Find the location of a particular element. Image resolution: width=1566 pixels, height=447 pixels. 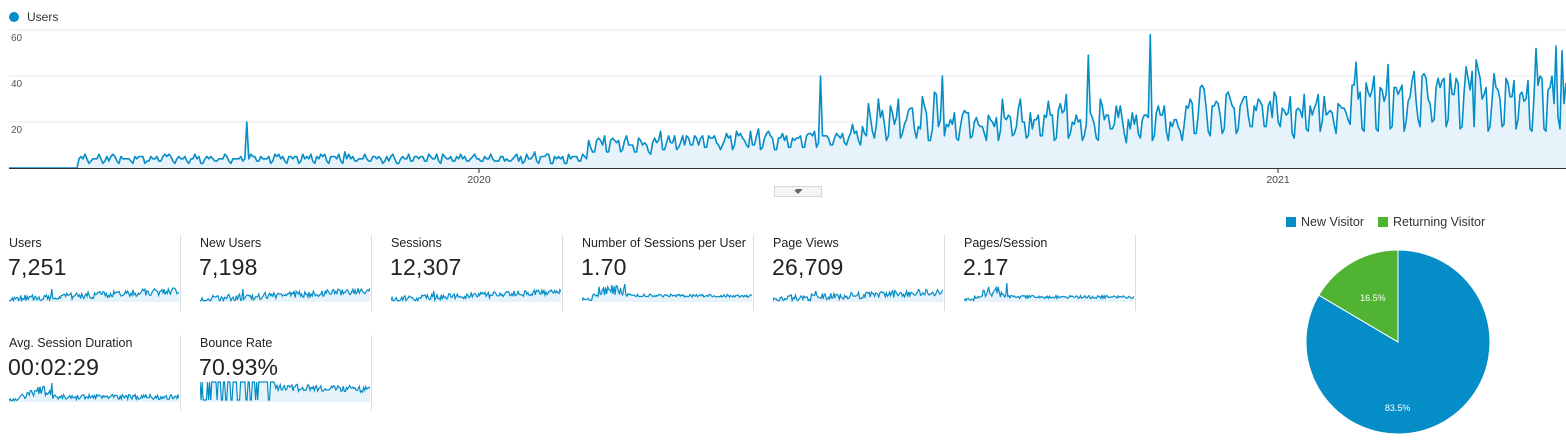

metric-pages-per-session: Pages/Session 2.17 is located at coordinates (1045, 273).